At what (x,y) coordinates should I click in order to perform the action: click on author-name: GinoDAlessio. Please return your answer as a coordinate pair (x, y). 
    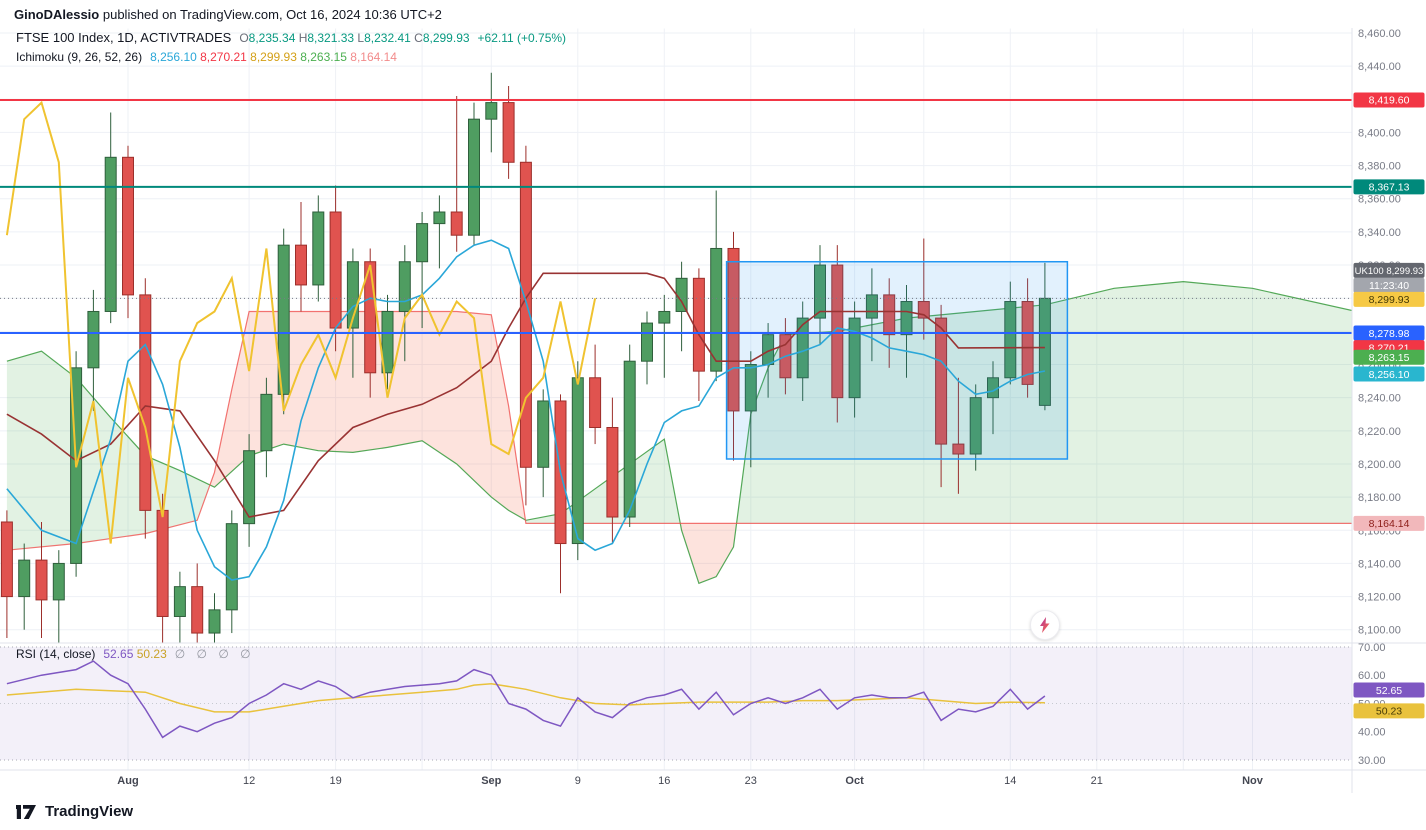
    Looking at the image, I should click on (57, 14).